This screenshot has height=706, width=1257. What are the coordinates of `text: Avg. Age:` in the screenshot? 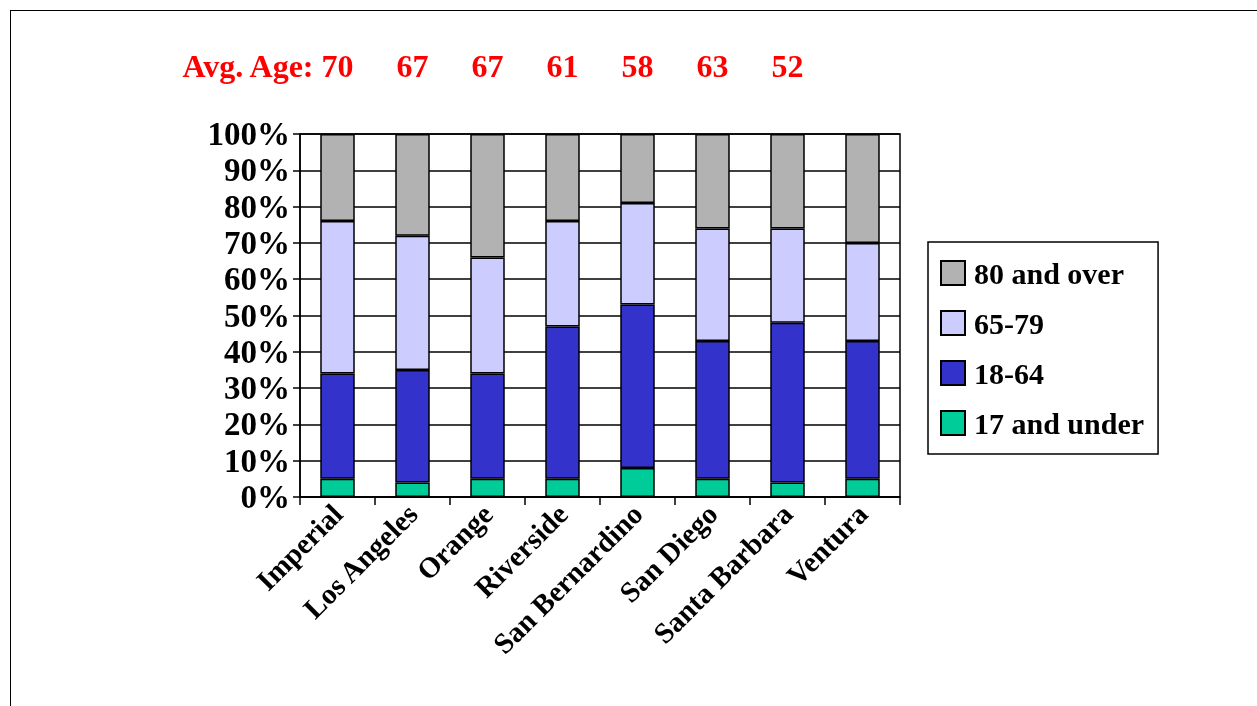 It's located at (248, 66).